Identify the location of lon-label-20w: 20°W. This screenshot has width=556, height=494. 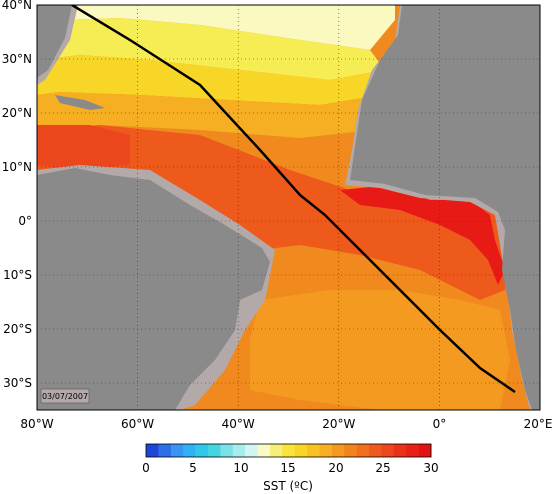
(338, 424).